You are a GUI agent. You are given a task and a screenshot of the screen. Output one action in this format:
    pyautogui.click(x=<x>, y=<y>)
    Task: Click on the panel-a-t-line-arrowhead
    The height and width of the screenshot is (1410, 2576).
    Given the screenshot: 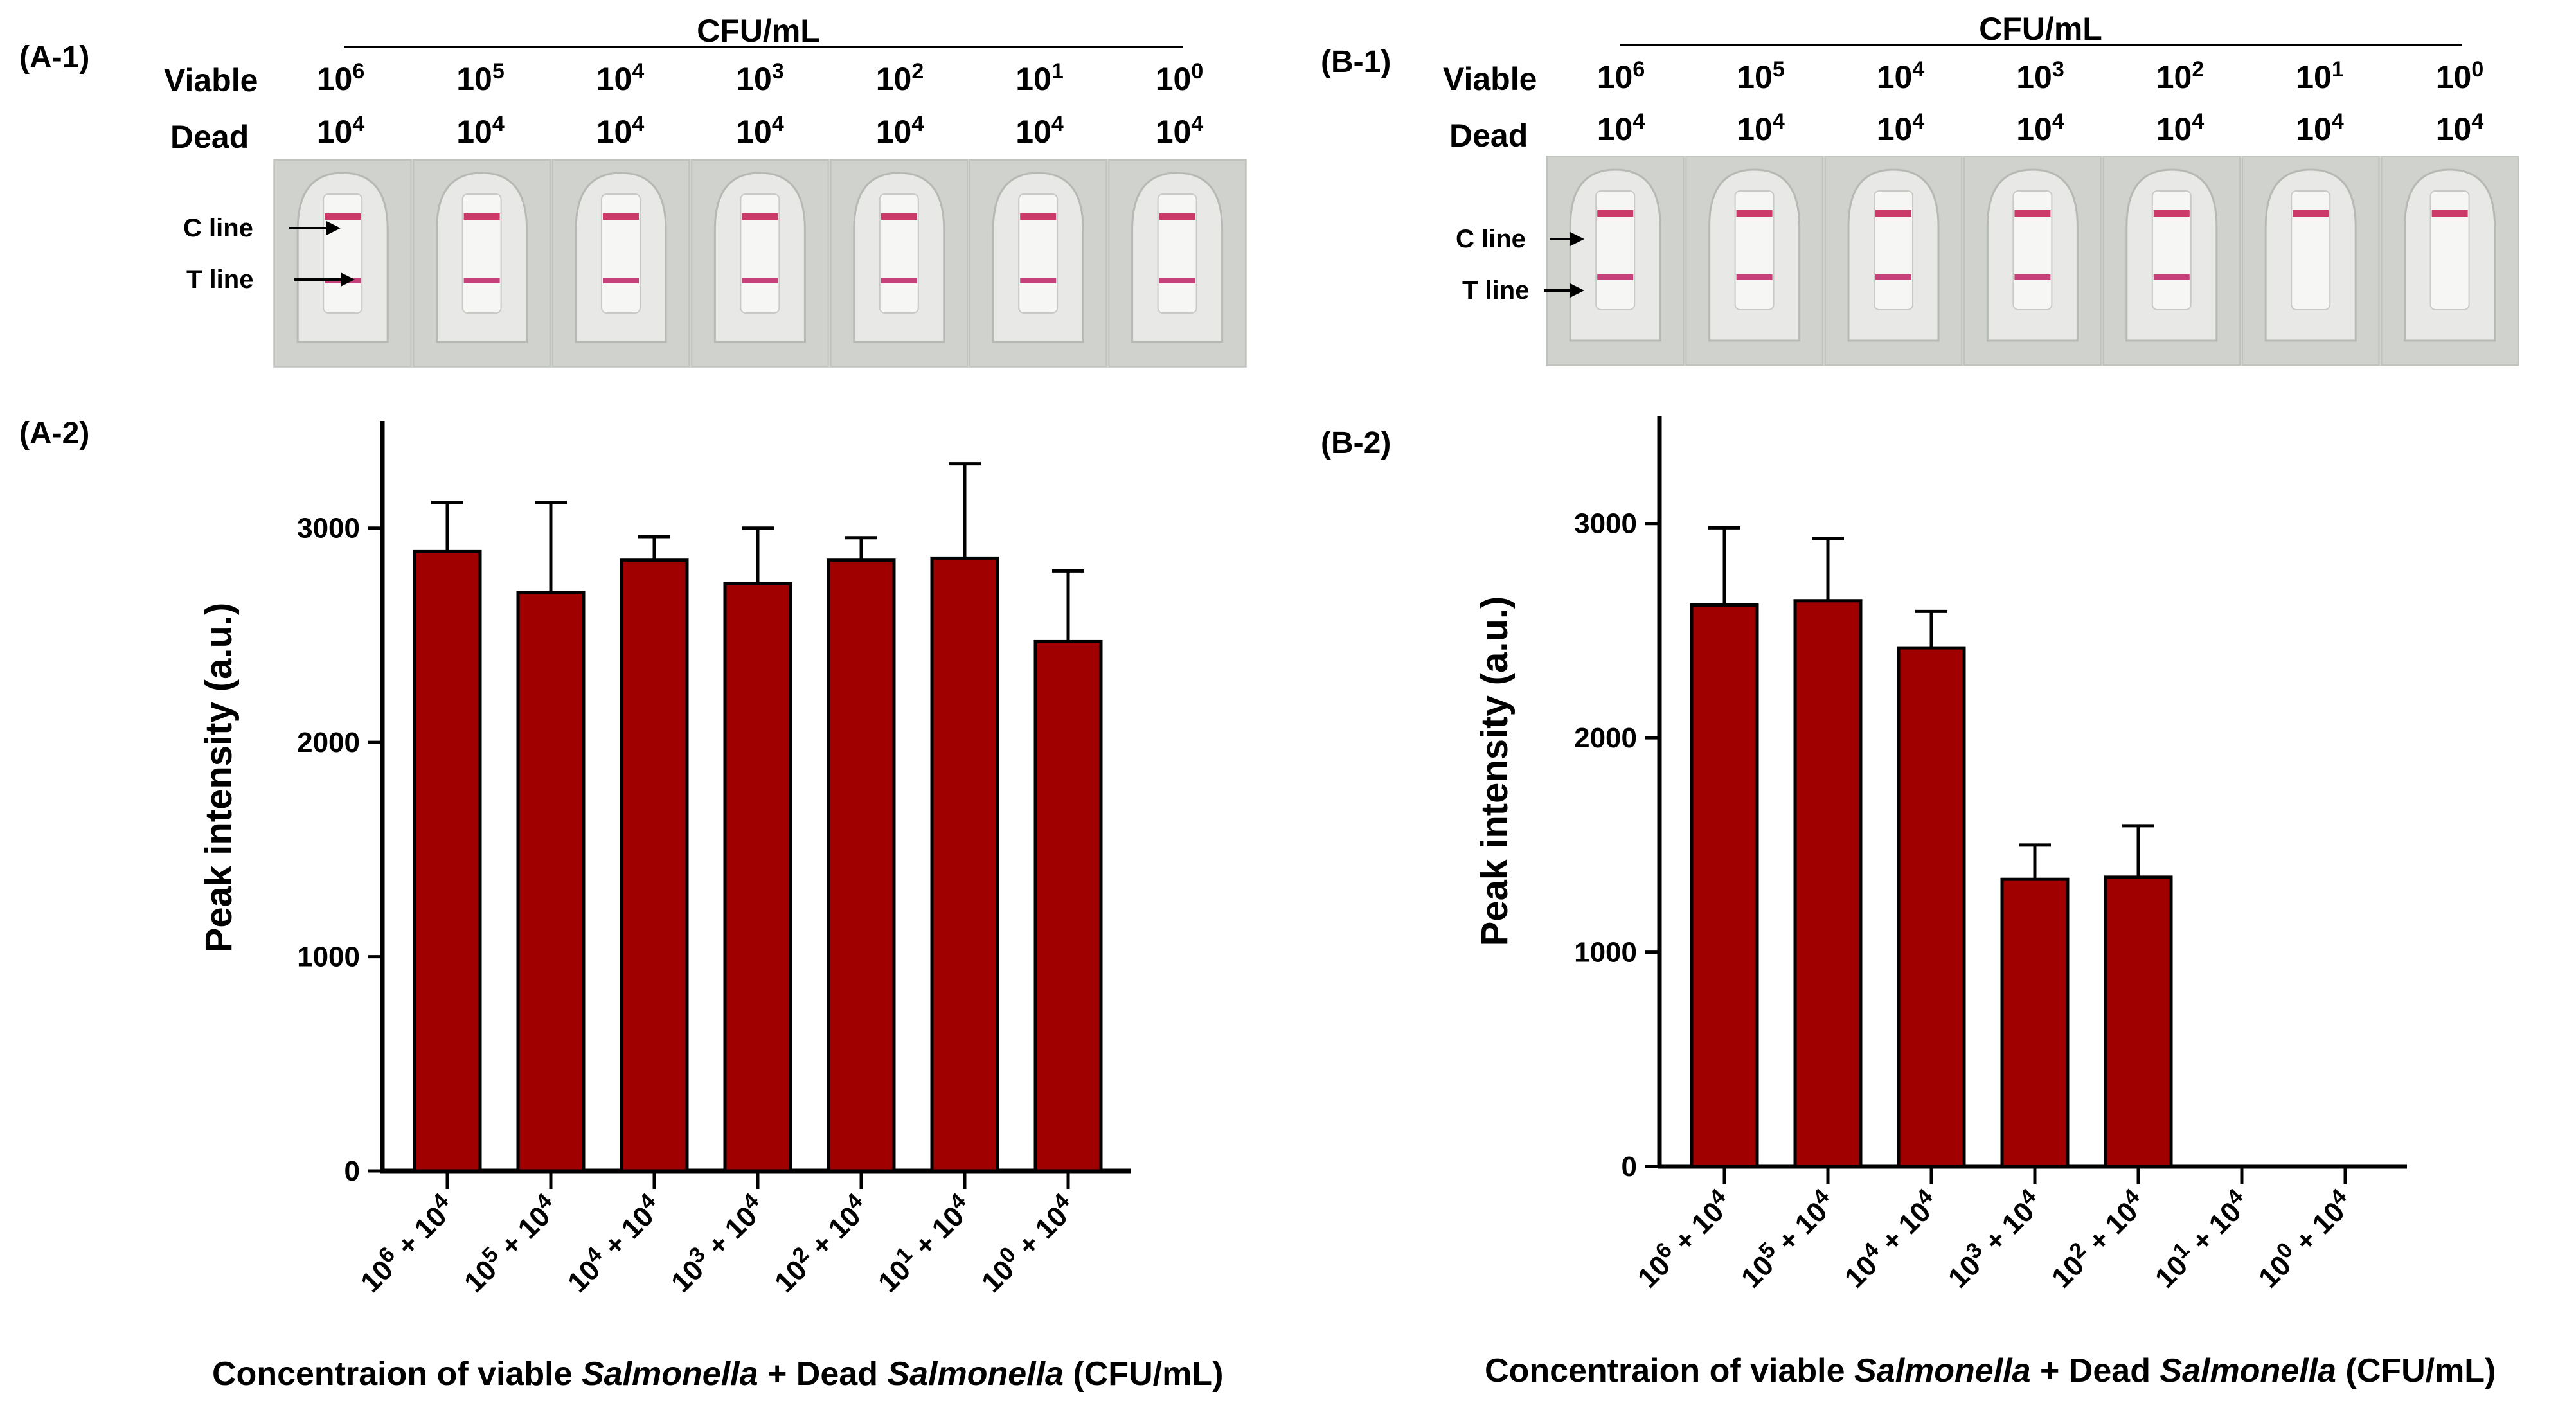 What is the action you would take?
    pyautogui.click(x=348, y=279)
    